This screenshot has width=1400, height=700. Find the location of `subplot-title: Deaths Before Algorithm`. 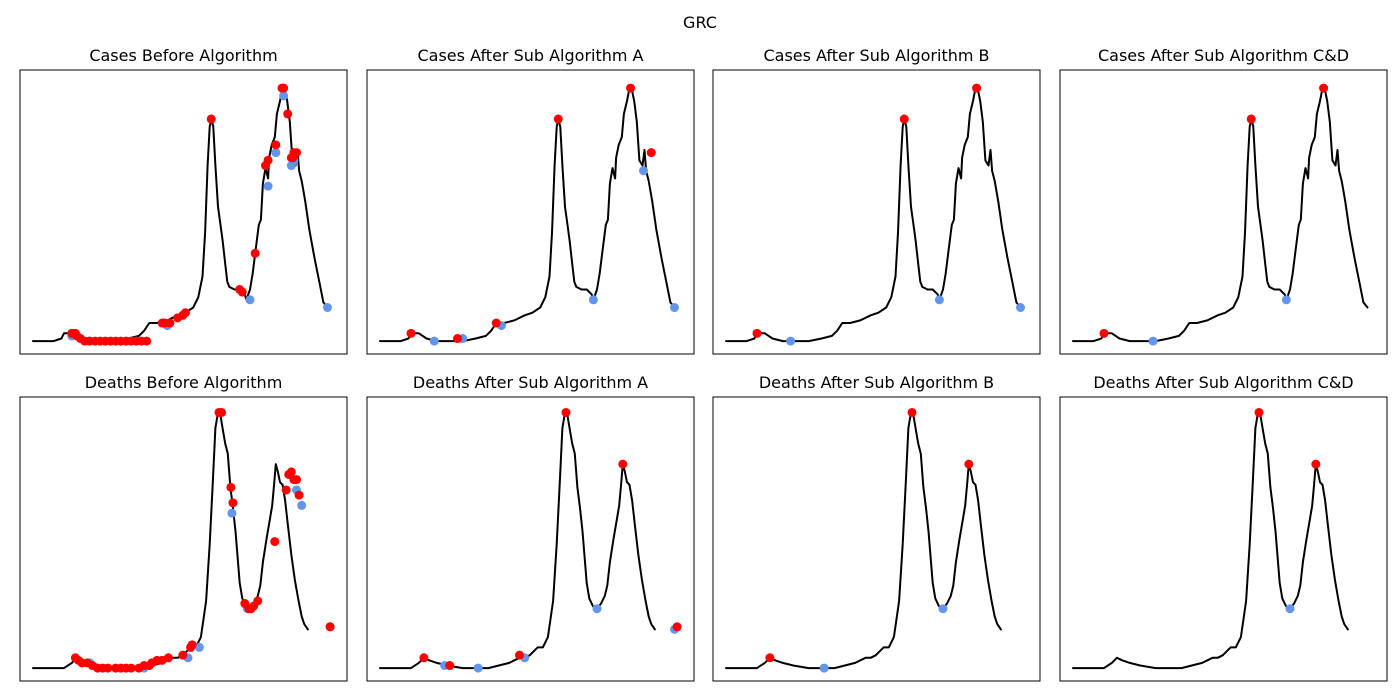

subplot-title: Deaths Before Algorithm is located at coordinates (184, 382).